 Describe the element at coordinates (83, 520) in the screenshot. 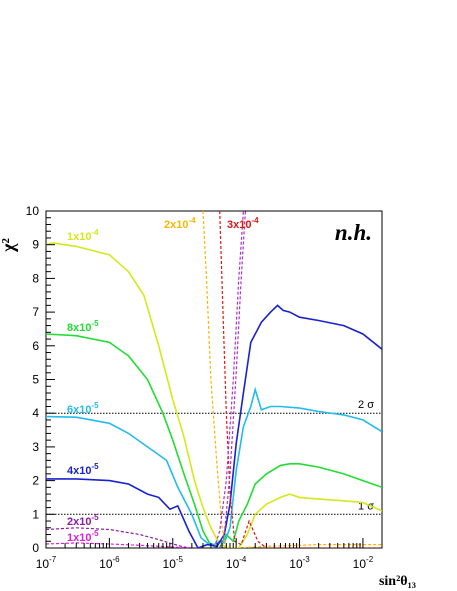

I see `curve-label: 2x10⁻⁵` at that location.